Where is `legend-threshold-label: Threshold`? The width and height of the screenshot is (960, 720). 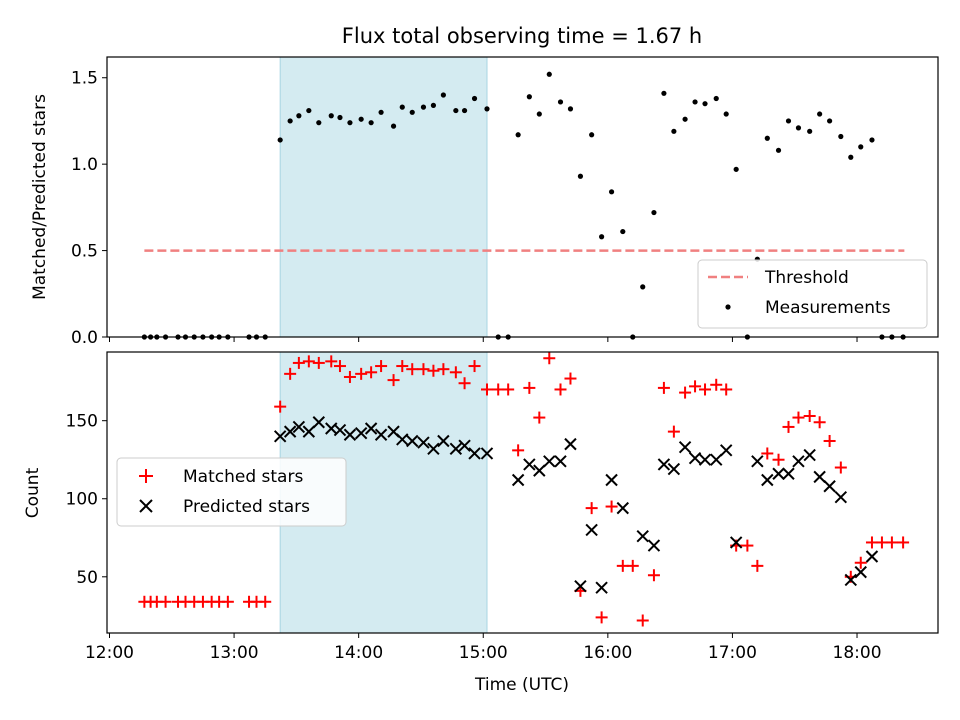 legend-threshold-label: Threshold is located at coordinates (806, 278).